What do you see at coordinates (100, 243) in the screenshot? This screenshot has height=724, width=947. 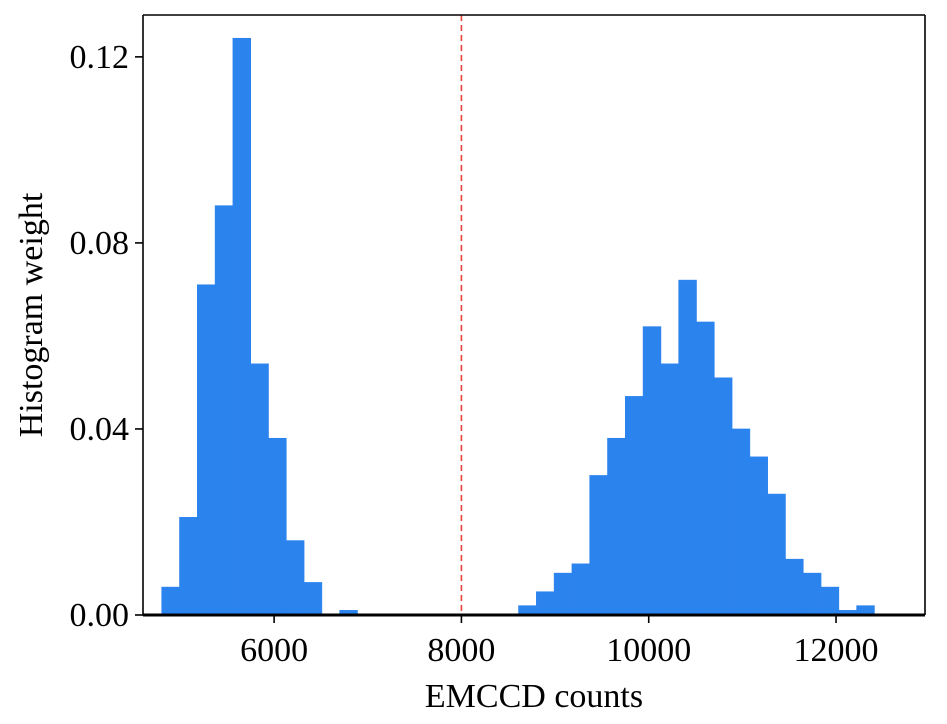 I see `y-tick-label: 0.08` at bounding box center [100, 243].